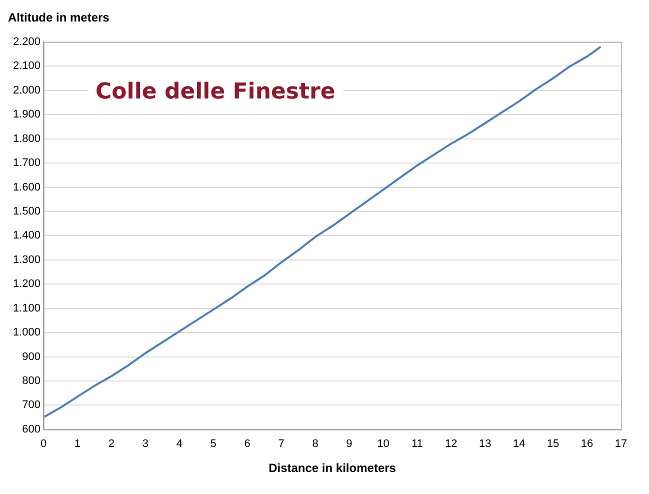 The height and width of the screenshot is (494, 649). I want to click on x-tick-label: 6, so click(247, 444).